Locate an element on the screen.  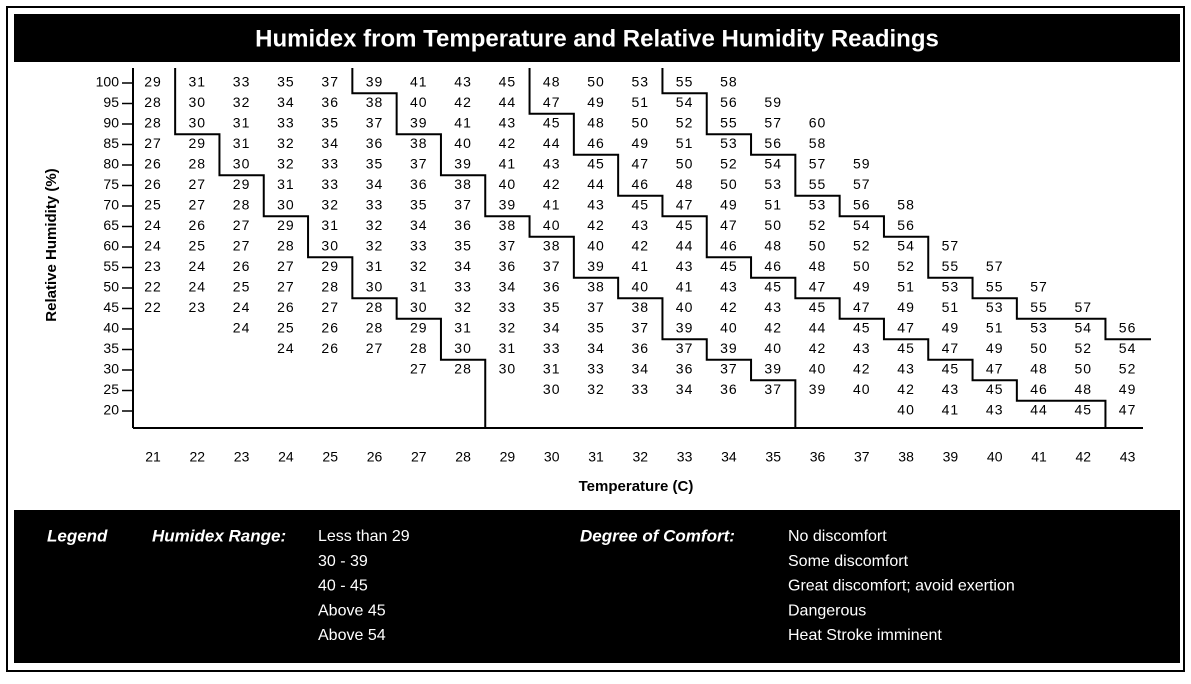
humidex-cell: 44 is located at coordinates (685, 246).